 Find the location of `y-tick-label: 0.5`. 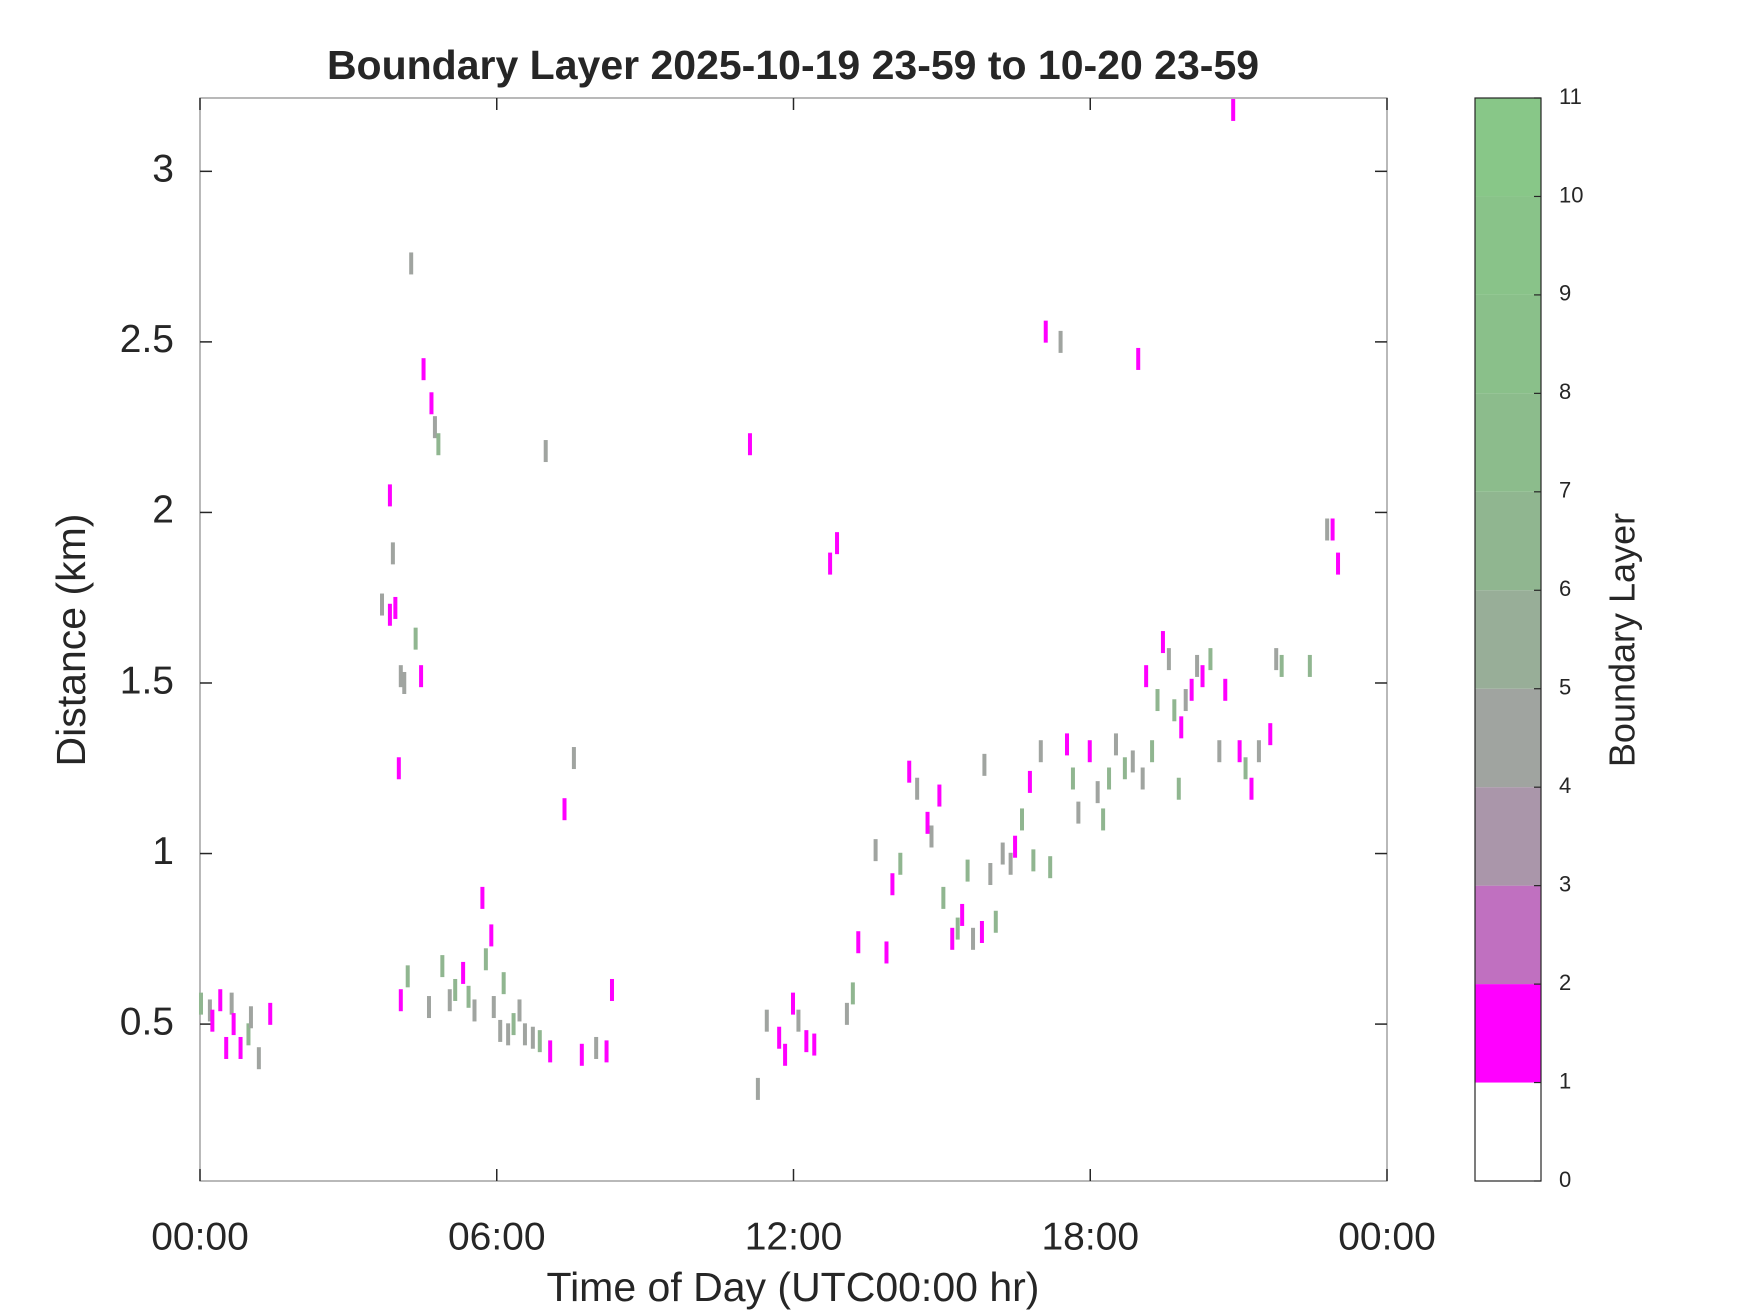

y-tick-label: 0.5 is located at coordinates (147, 1021).